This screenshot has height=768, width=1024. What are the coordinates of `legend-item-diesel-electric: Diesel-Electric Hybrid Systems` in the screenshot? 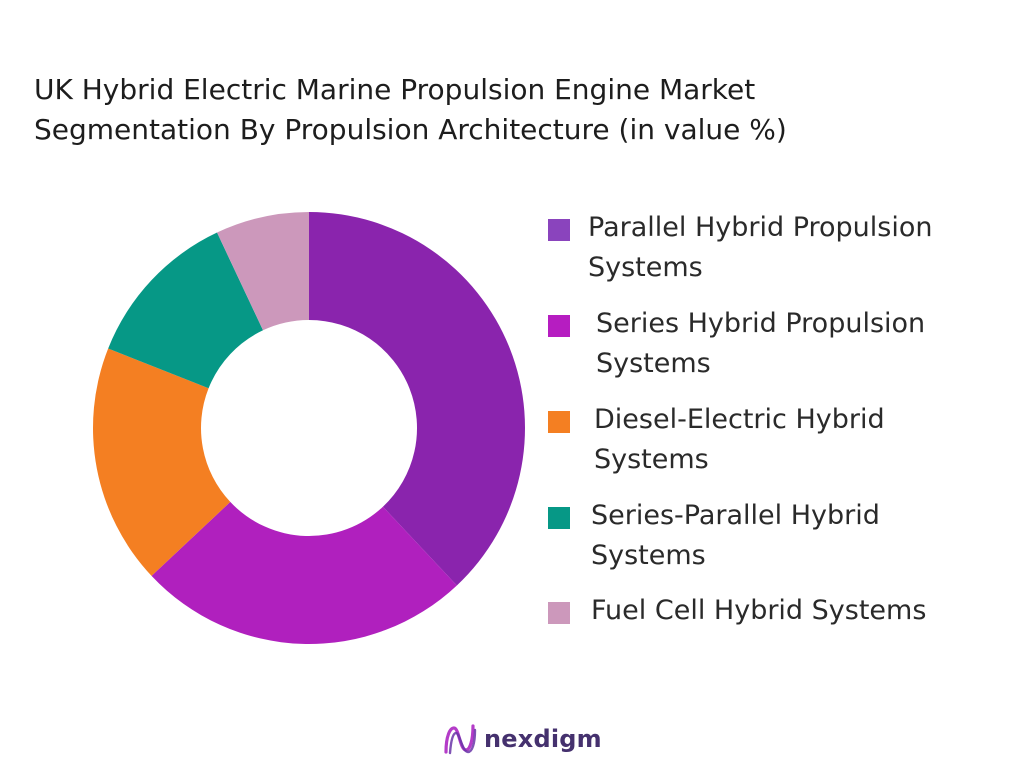 It's located at (768, 440).